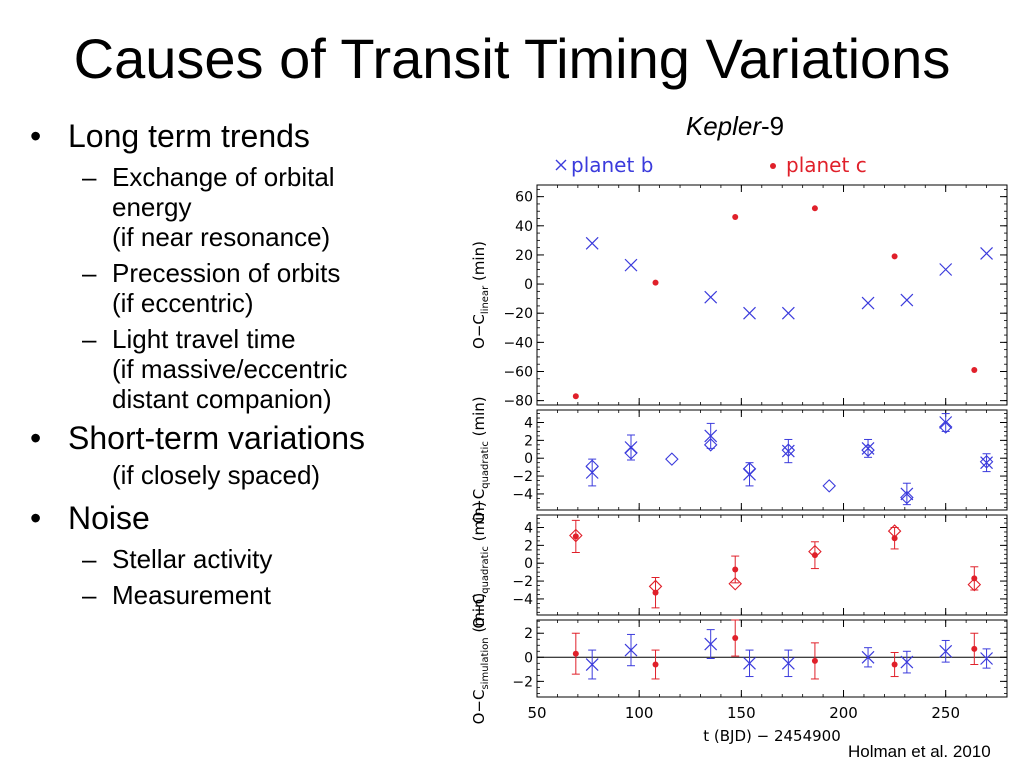 The image size is (1024, 768). I want to click on sub-bullet-line: Light travel time, so click(204, 339).